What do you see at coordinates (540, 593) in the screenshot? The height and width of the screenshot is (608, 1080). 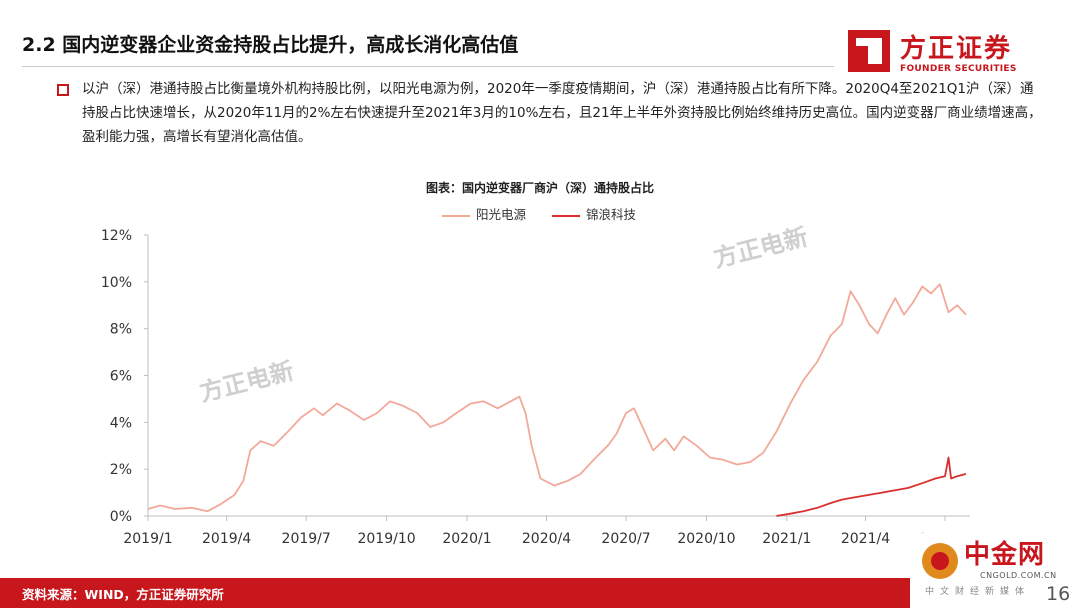 I see `footer-bar` at bounding box center [540, 593].